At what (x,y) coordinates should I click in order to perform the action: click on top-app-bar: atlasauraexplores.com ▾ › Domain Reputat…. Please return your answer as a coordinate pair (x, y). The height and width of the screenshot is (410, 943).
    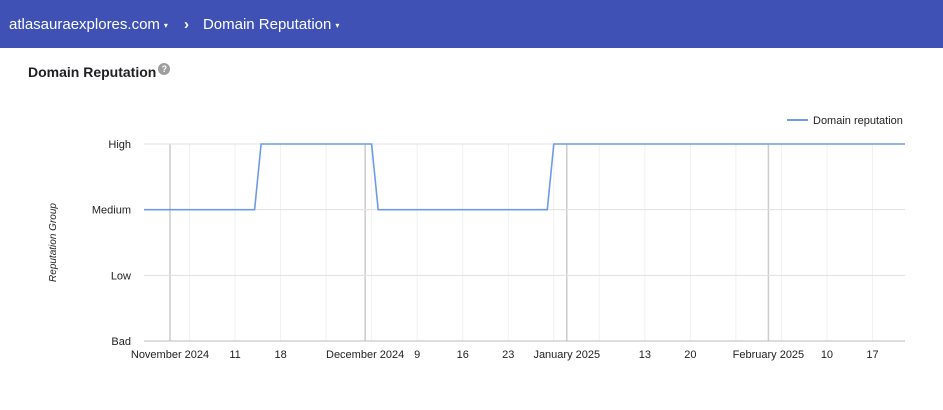
    Looking at the image, I should click on (471, 24).